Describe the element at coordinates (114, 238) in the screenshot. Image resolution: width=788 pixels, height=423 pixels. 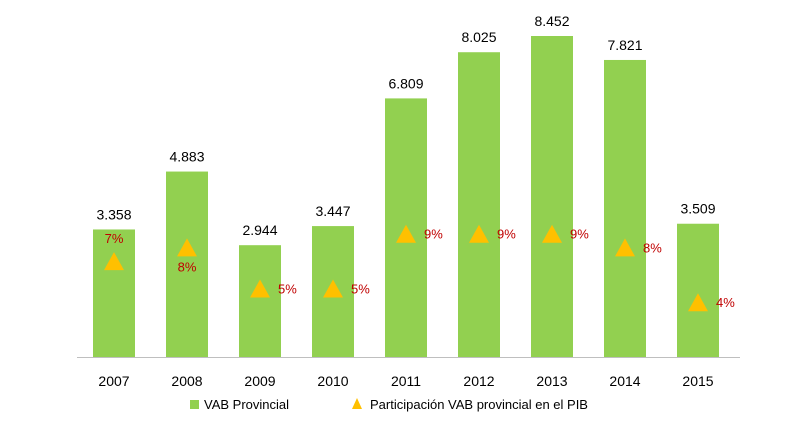
I see `pct-label-2007: 7%` at that location.